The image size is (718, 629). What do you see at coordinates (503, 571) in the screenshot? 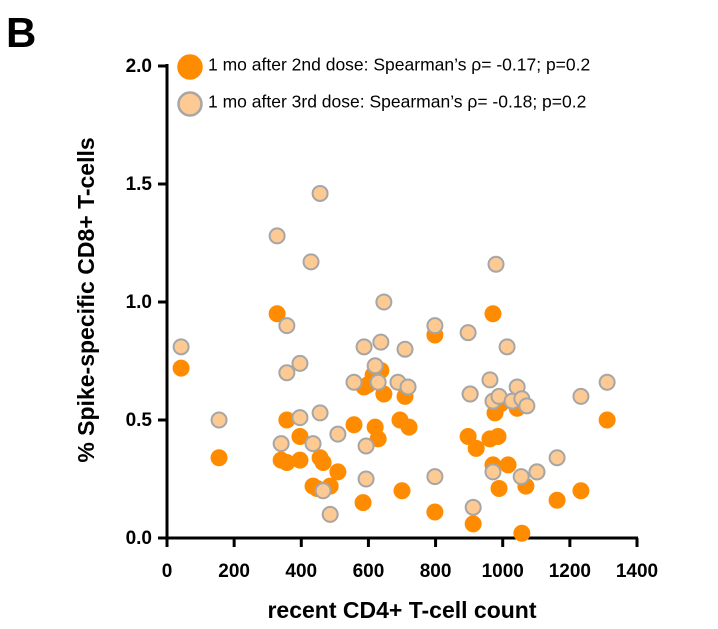
I see `x-tick-label: 1000` at bounding box center [503, 571].